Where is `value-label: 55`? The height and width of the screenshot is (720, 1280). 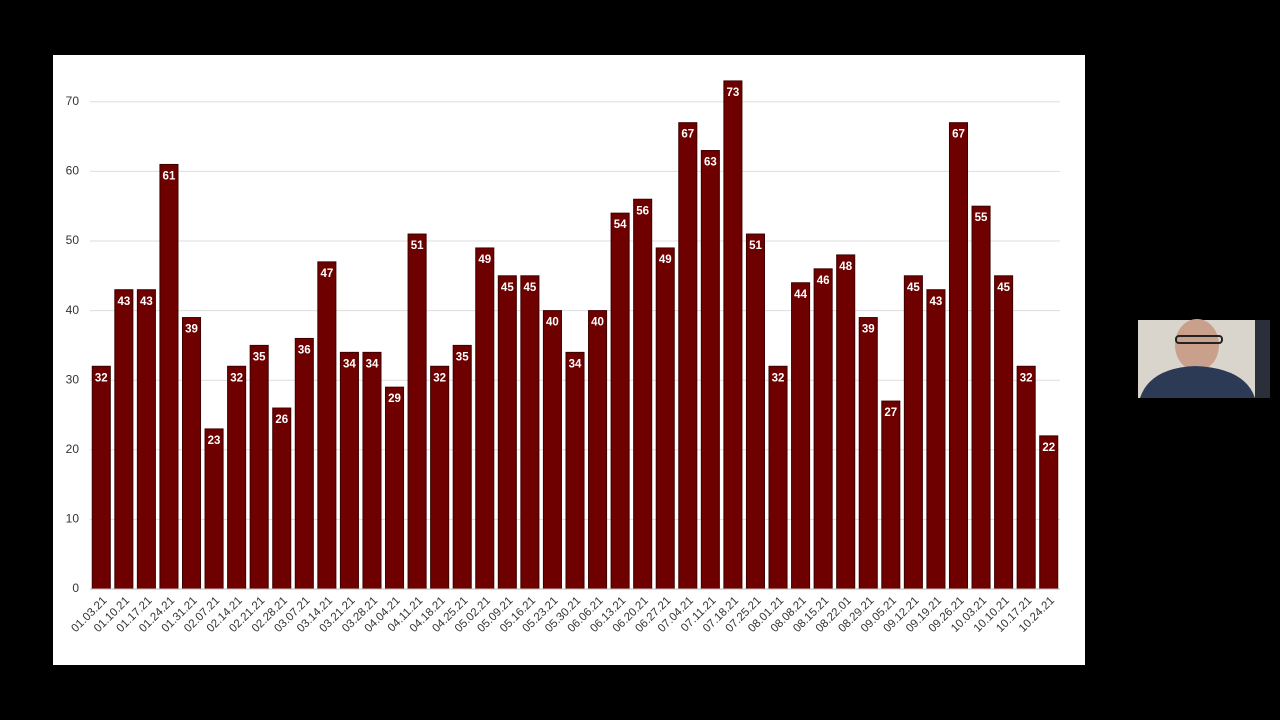 value-label: 55 is located at coordinates (981, 218).